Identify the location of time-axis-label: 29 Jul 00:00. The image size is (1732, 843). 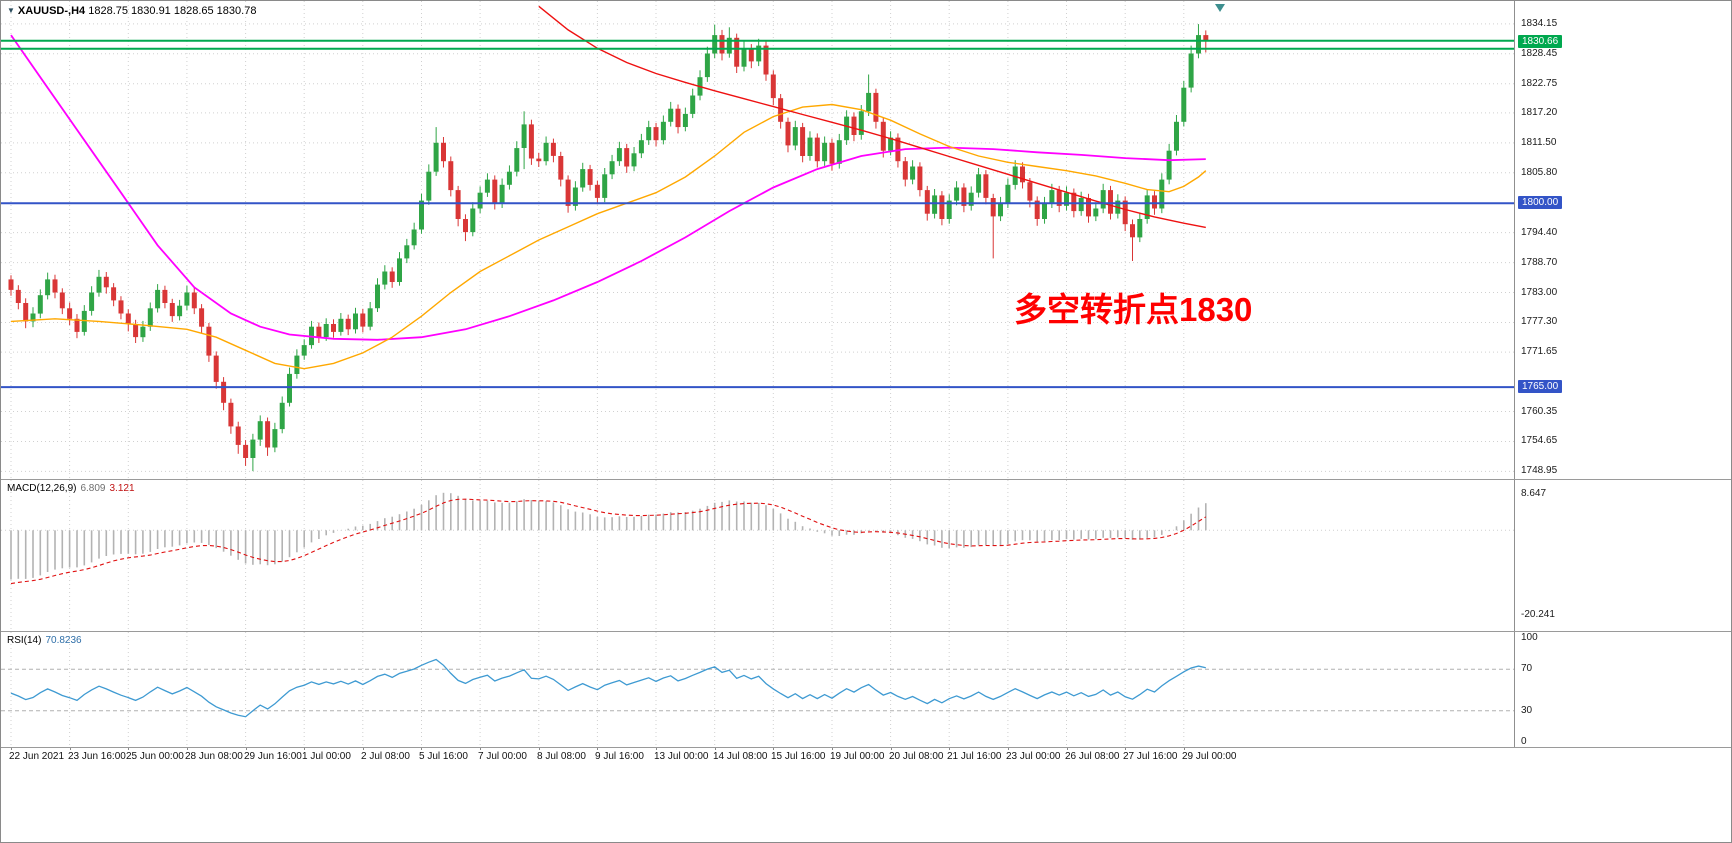
(1209, 756).